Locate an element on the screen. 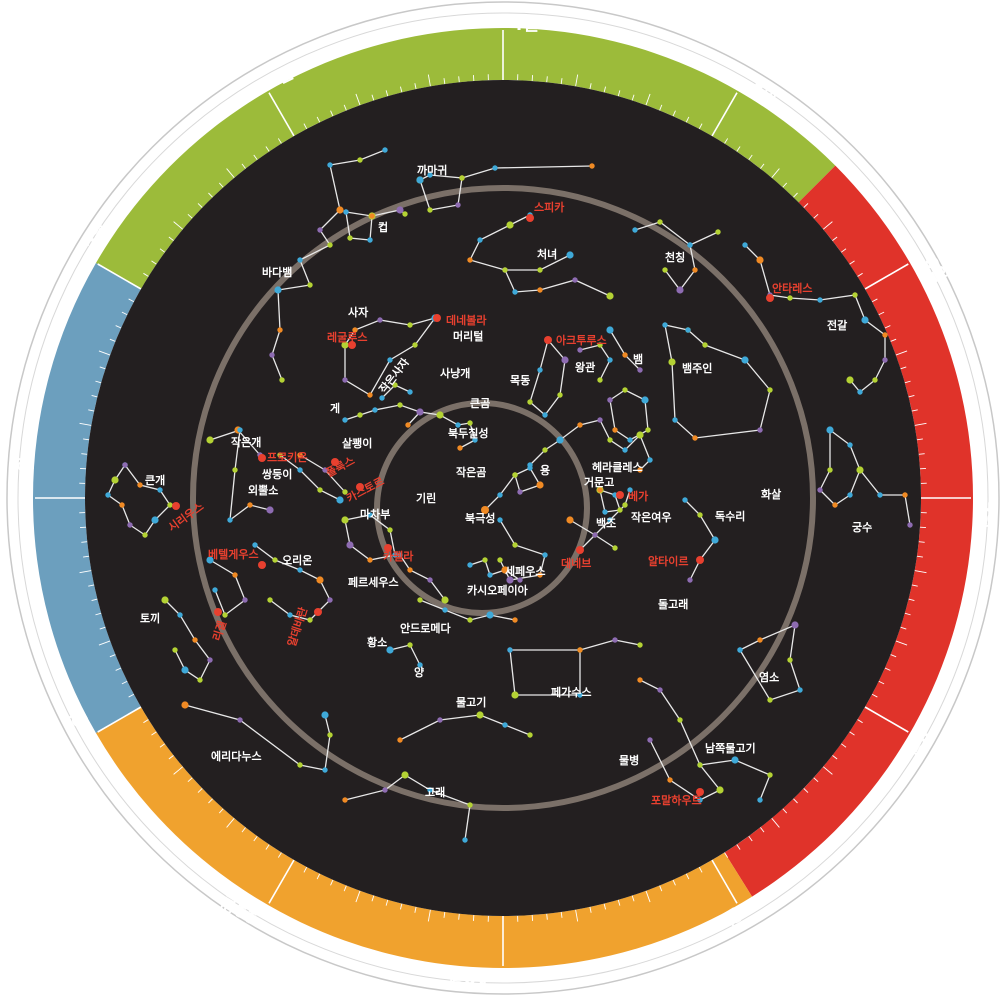  ring-segment-winter is located at coordinates (87, 498).